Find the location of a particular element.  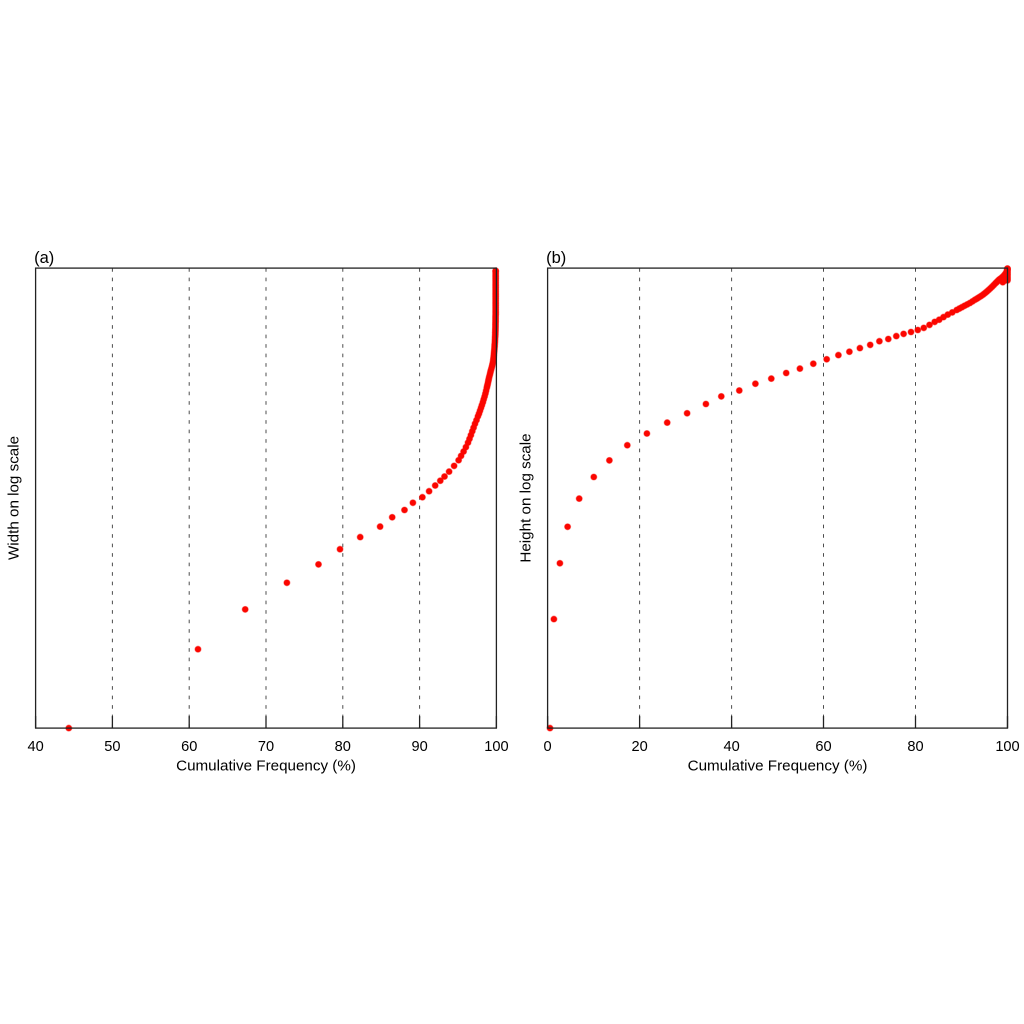

svg-text: (b) is located at coordinates (556, 258).